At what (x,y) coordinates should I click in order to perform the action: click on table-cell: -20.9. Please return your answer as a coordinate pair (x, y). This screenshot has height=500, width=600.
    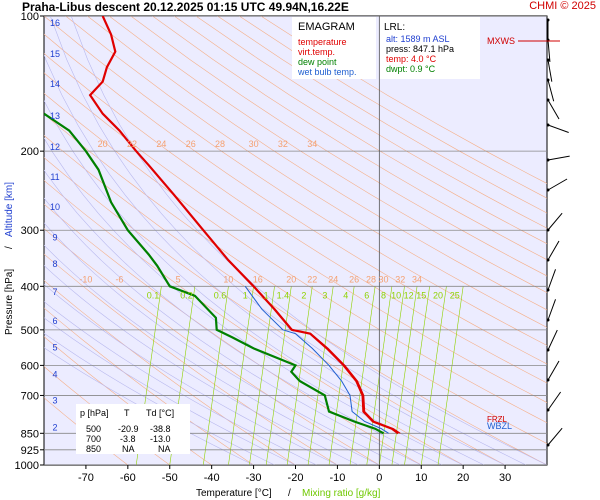
    Looking at the image, I should click on (128, 429).